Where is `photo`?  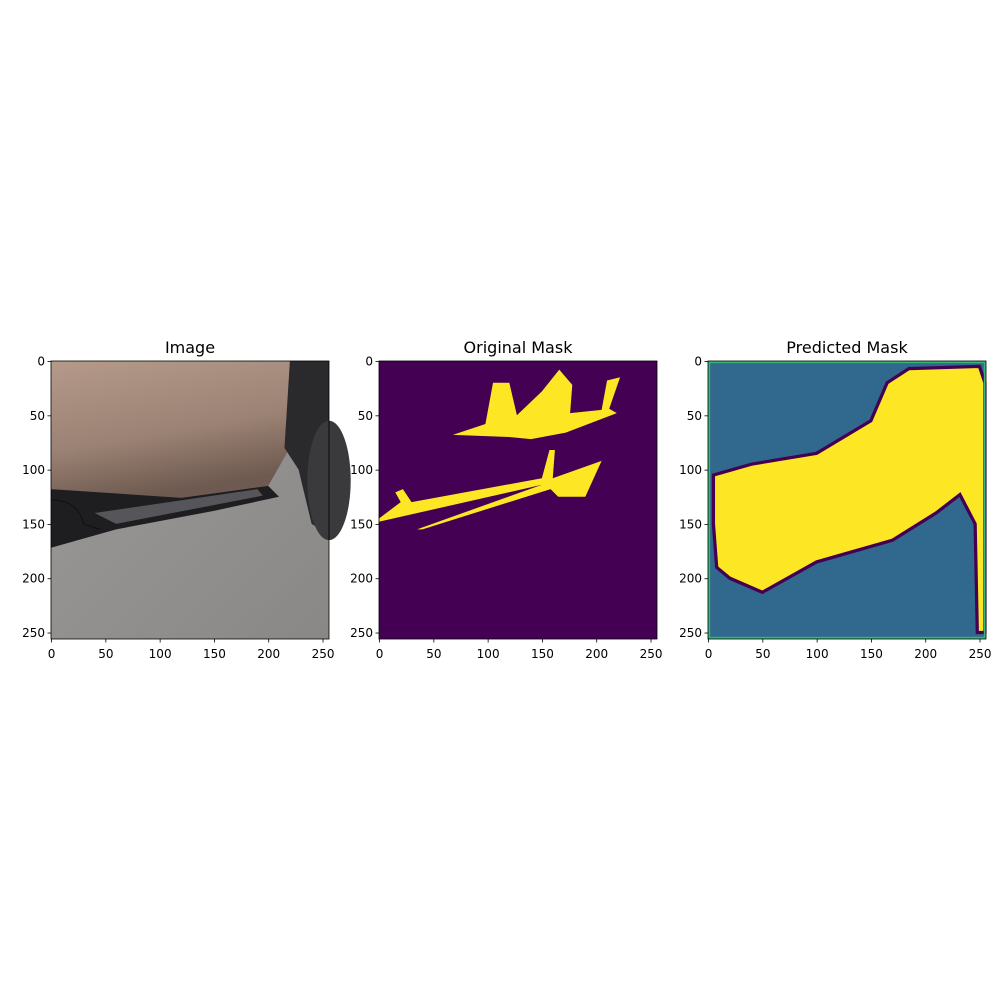
photo is located at coordinates (200, 500).